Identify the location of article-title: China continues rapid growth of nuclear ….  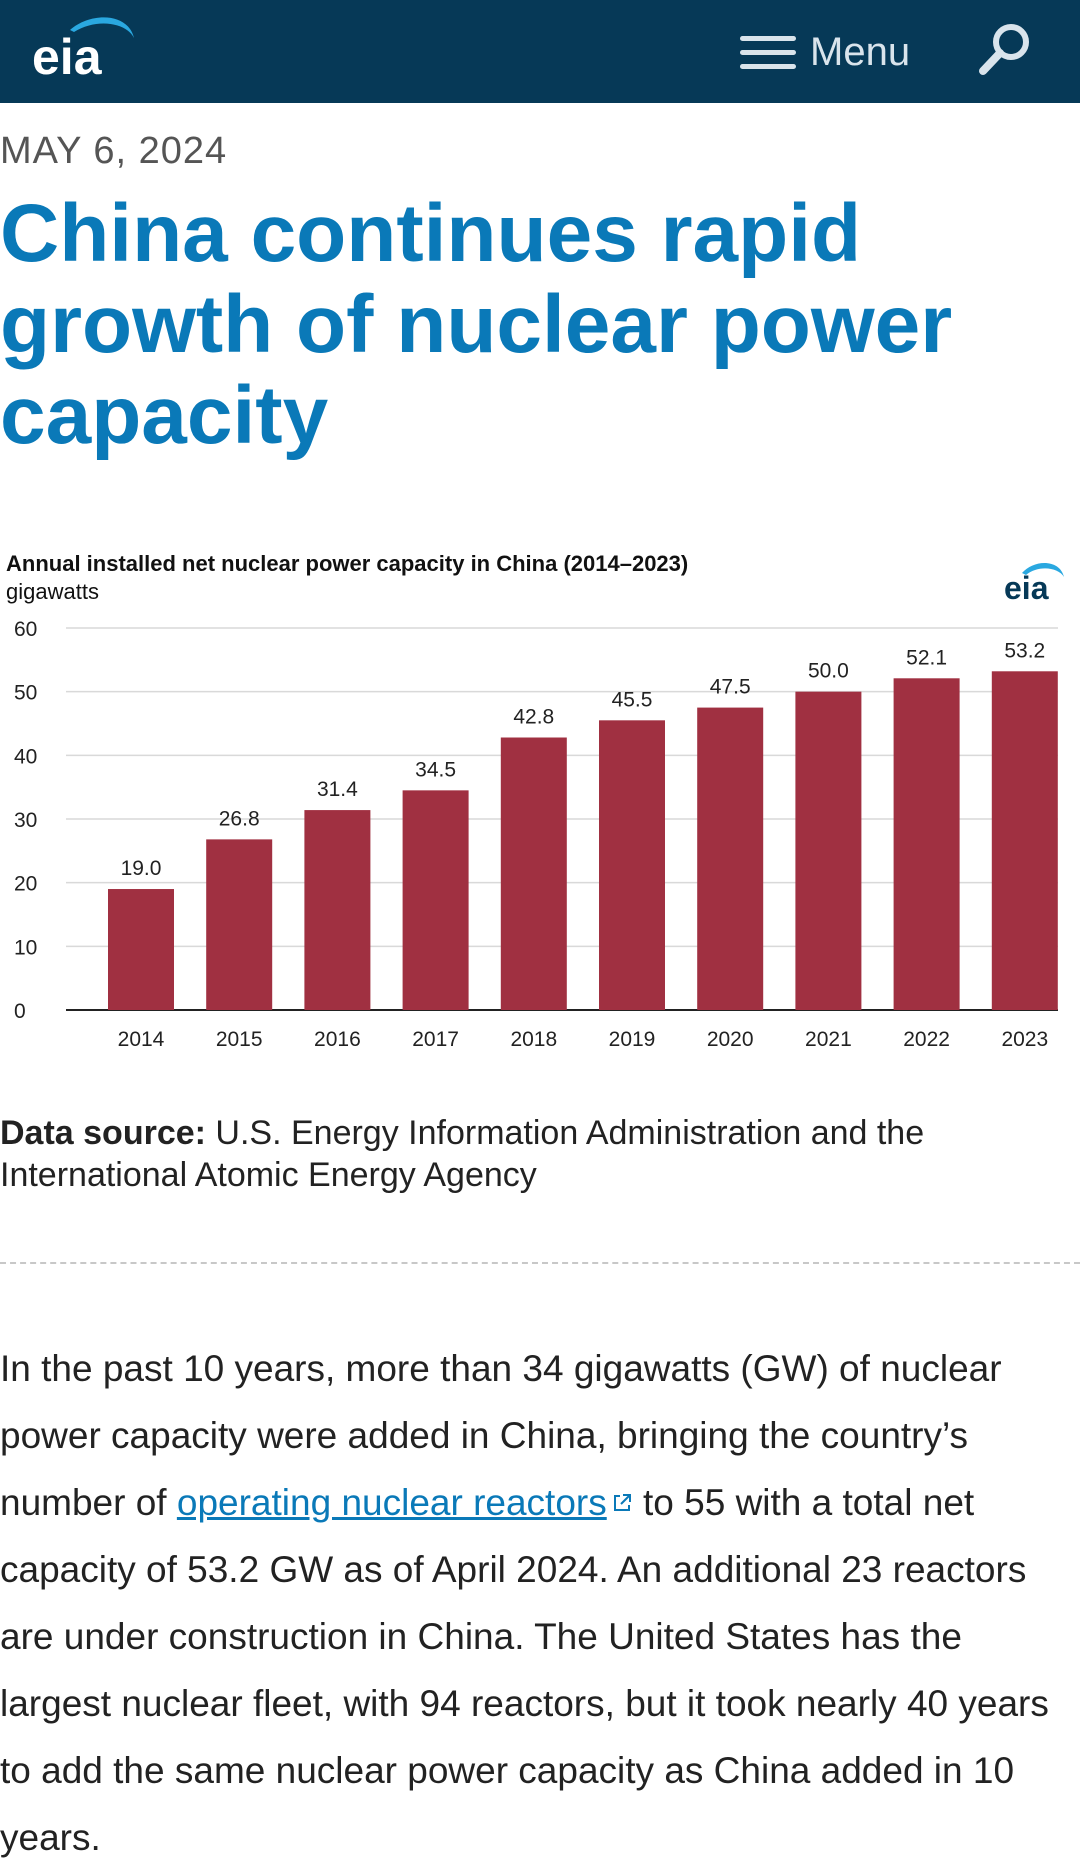
(476, 324).